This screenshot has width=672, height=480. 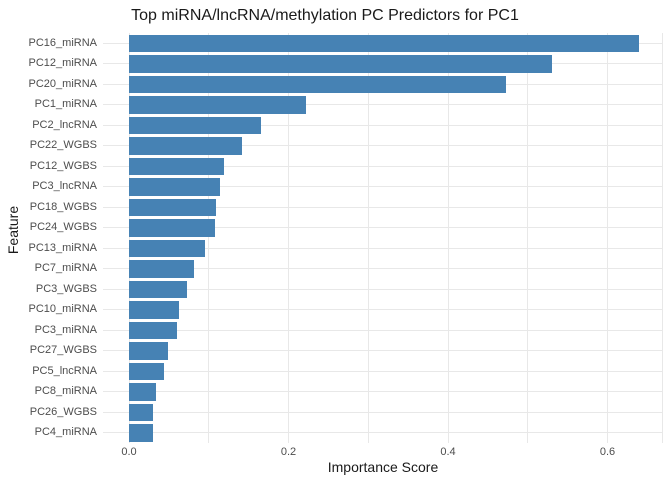 What do you see at coordinates (384, 43) in the screenshot?
I see `bar-PC16_miRNA` at bounding box center [384, 43].